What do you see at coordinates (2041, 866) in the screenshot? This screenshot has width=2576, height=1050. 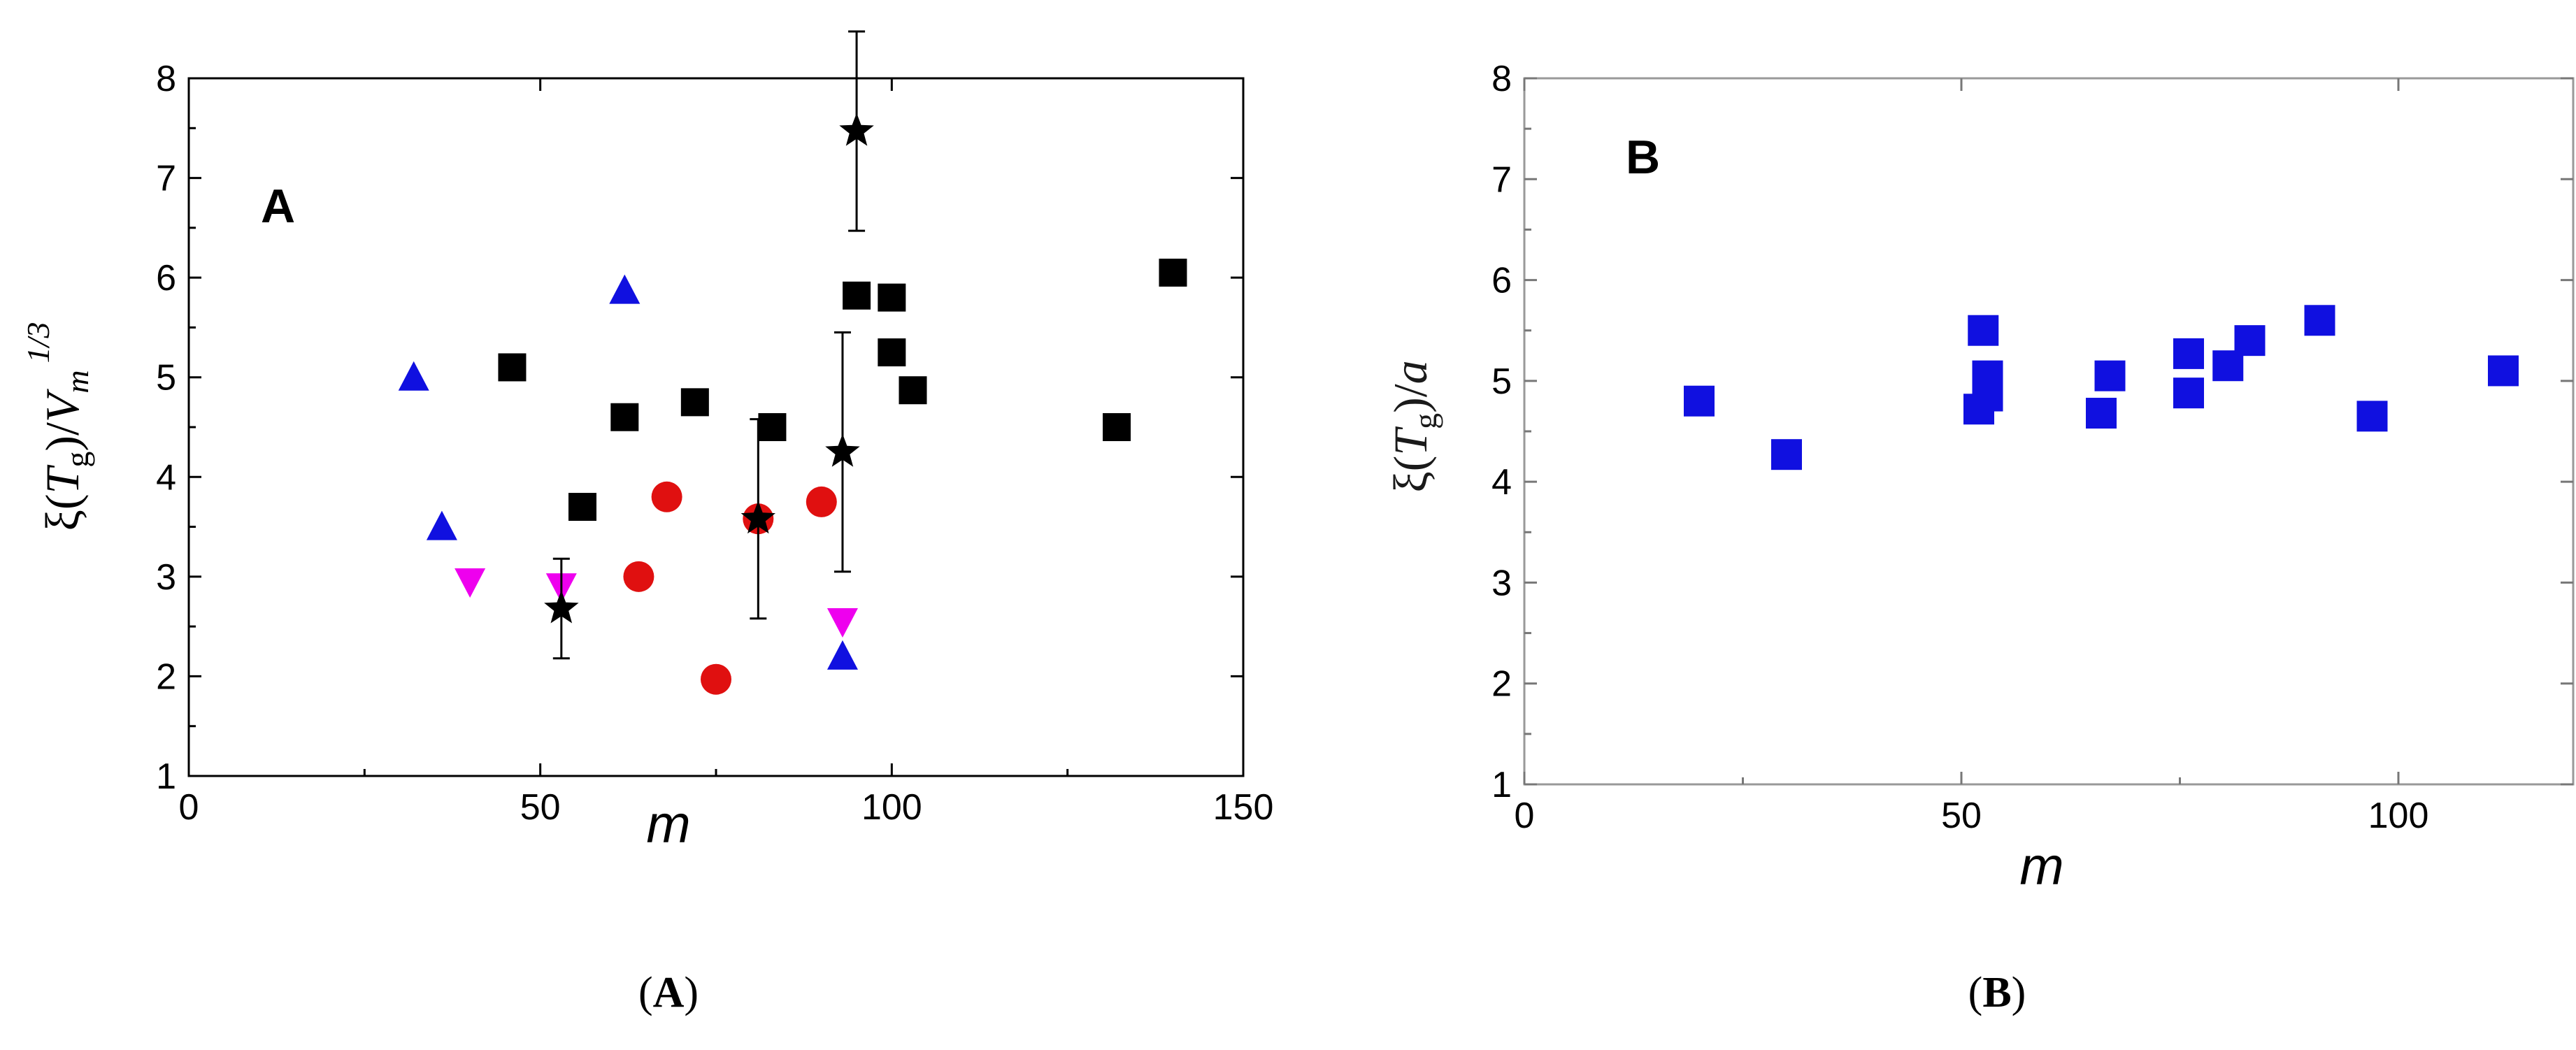 I see `x-axis-label-b: m` at bounding box center [2041, 866].